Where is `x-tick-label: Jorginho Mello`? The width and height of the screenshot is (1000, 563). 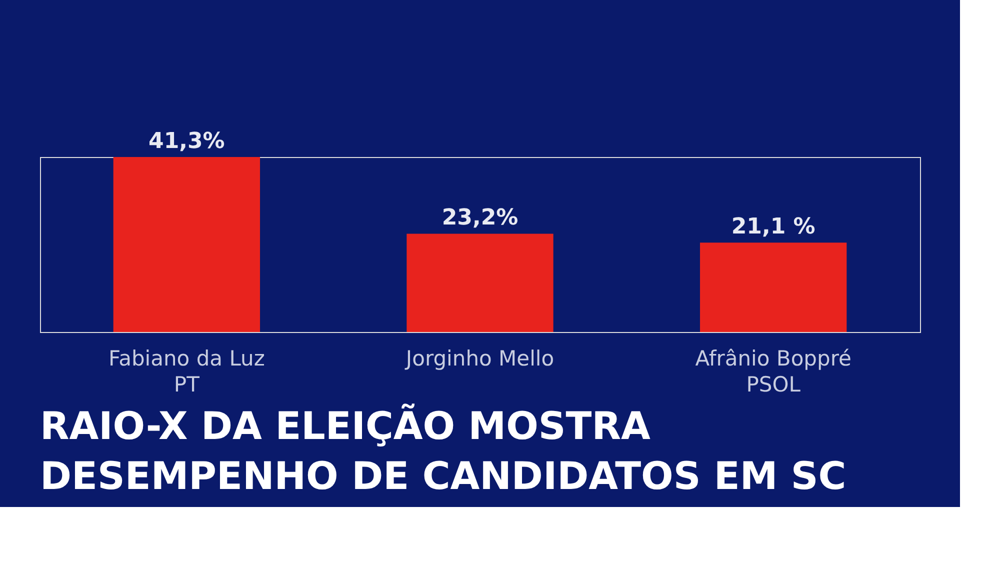
x-tick-label: Jorginho Mello is located at coordinates (479, 358).